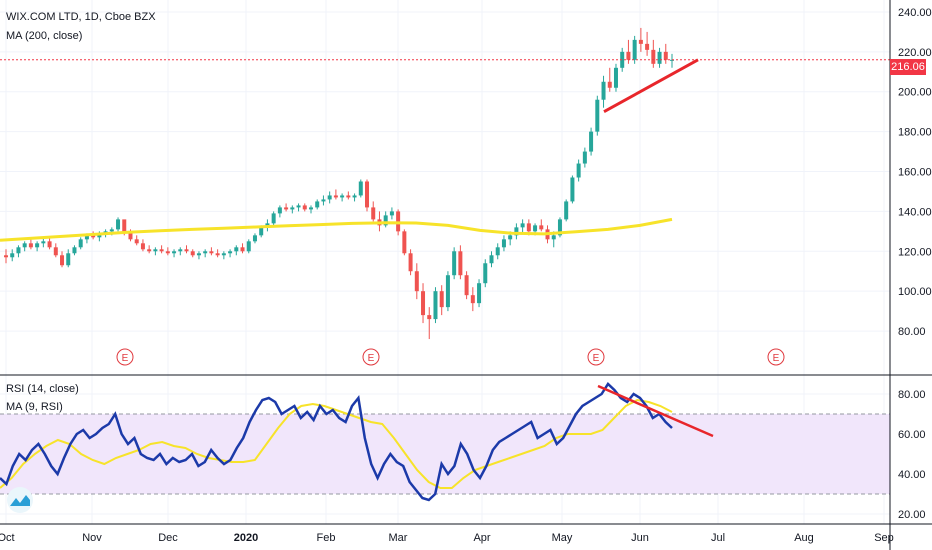  Describe the element at coordinates (655, 411) in the screenshot. I see `rsi-trendline` at that location.